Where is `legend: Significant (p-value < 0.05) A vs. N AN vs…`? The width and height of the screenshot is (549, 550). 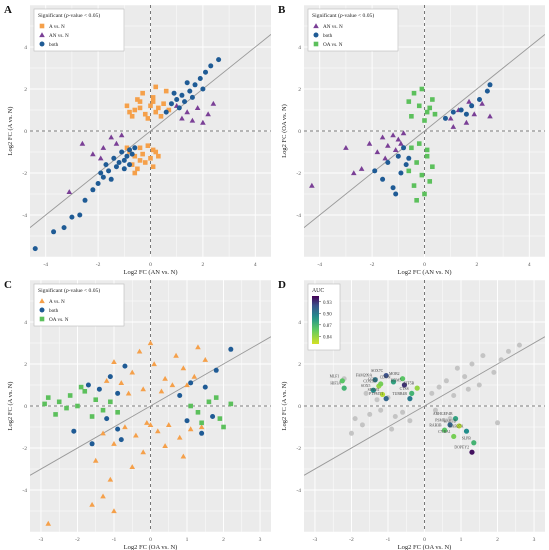 legend: Significant (p-value < 0.05) A vs. N AN vs… is located at coordinates (79, 30).